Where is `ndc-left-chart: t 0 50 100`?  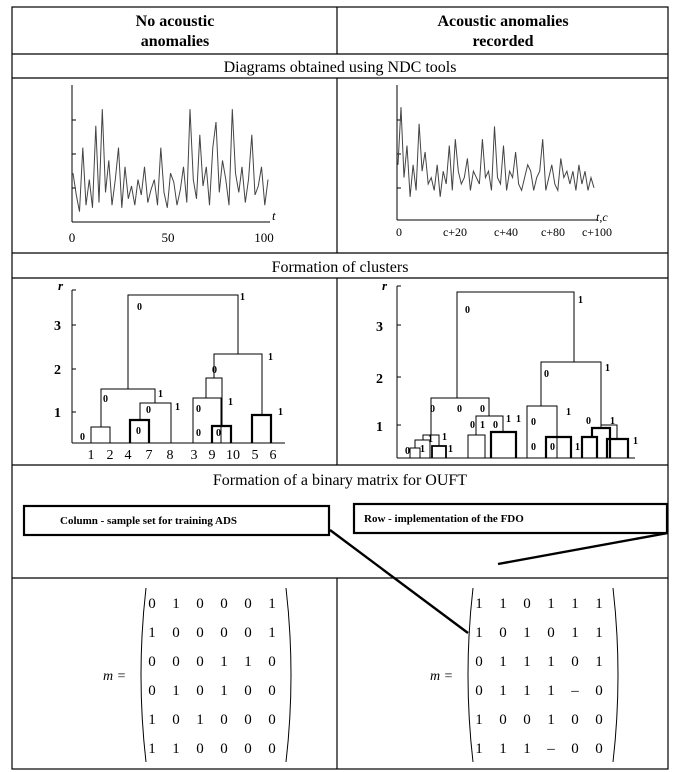
ndc-left-chart: t 0 50 100 is located at coordinates (172, 165).